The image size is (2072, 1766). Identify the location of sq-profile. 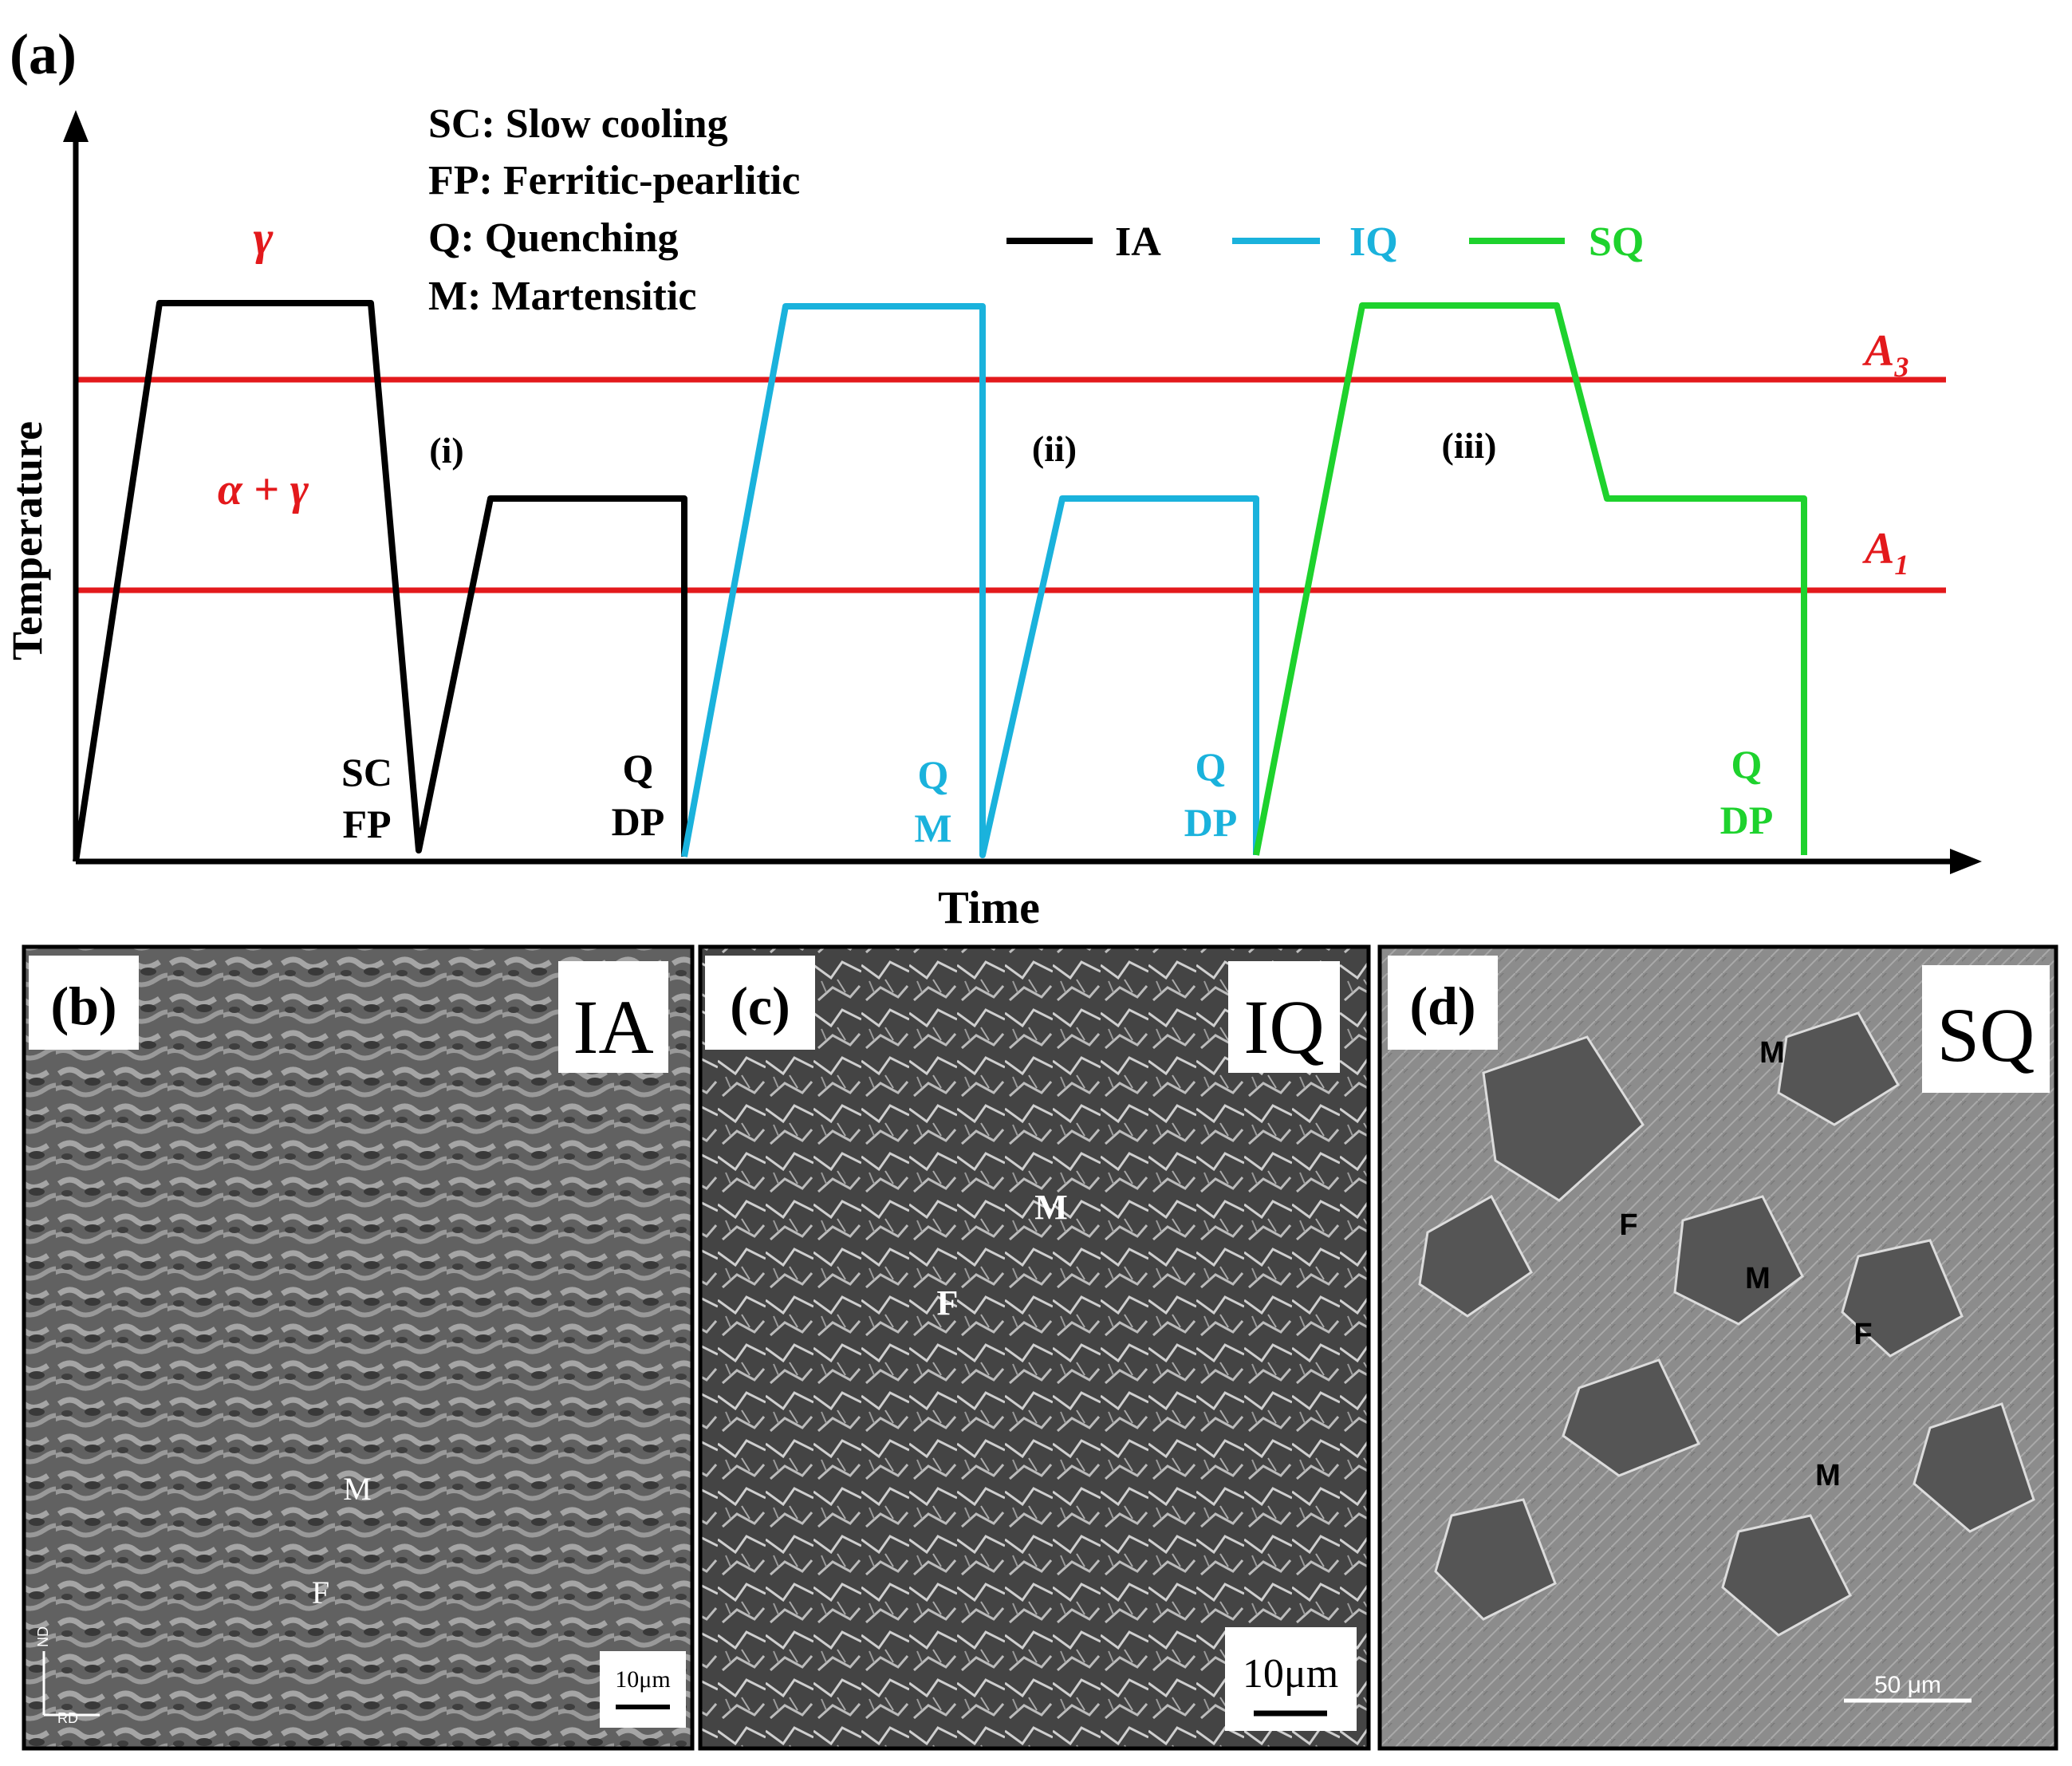
(1530, 579).